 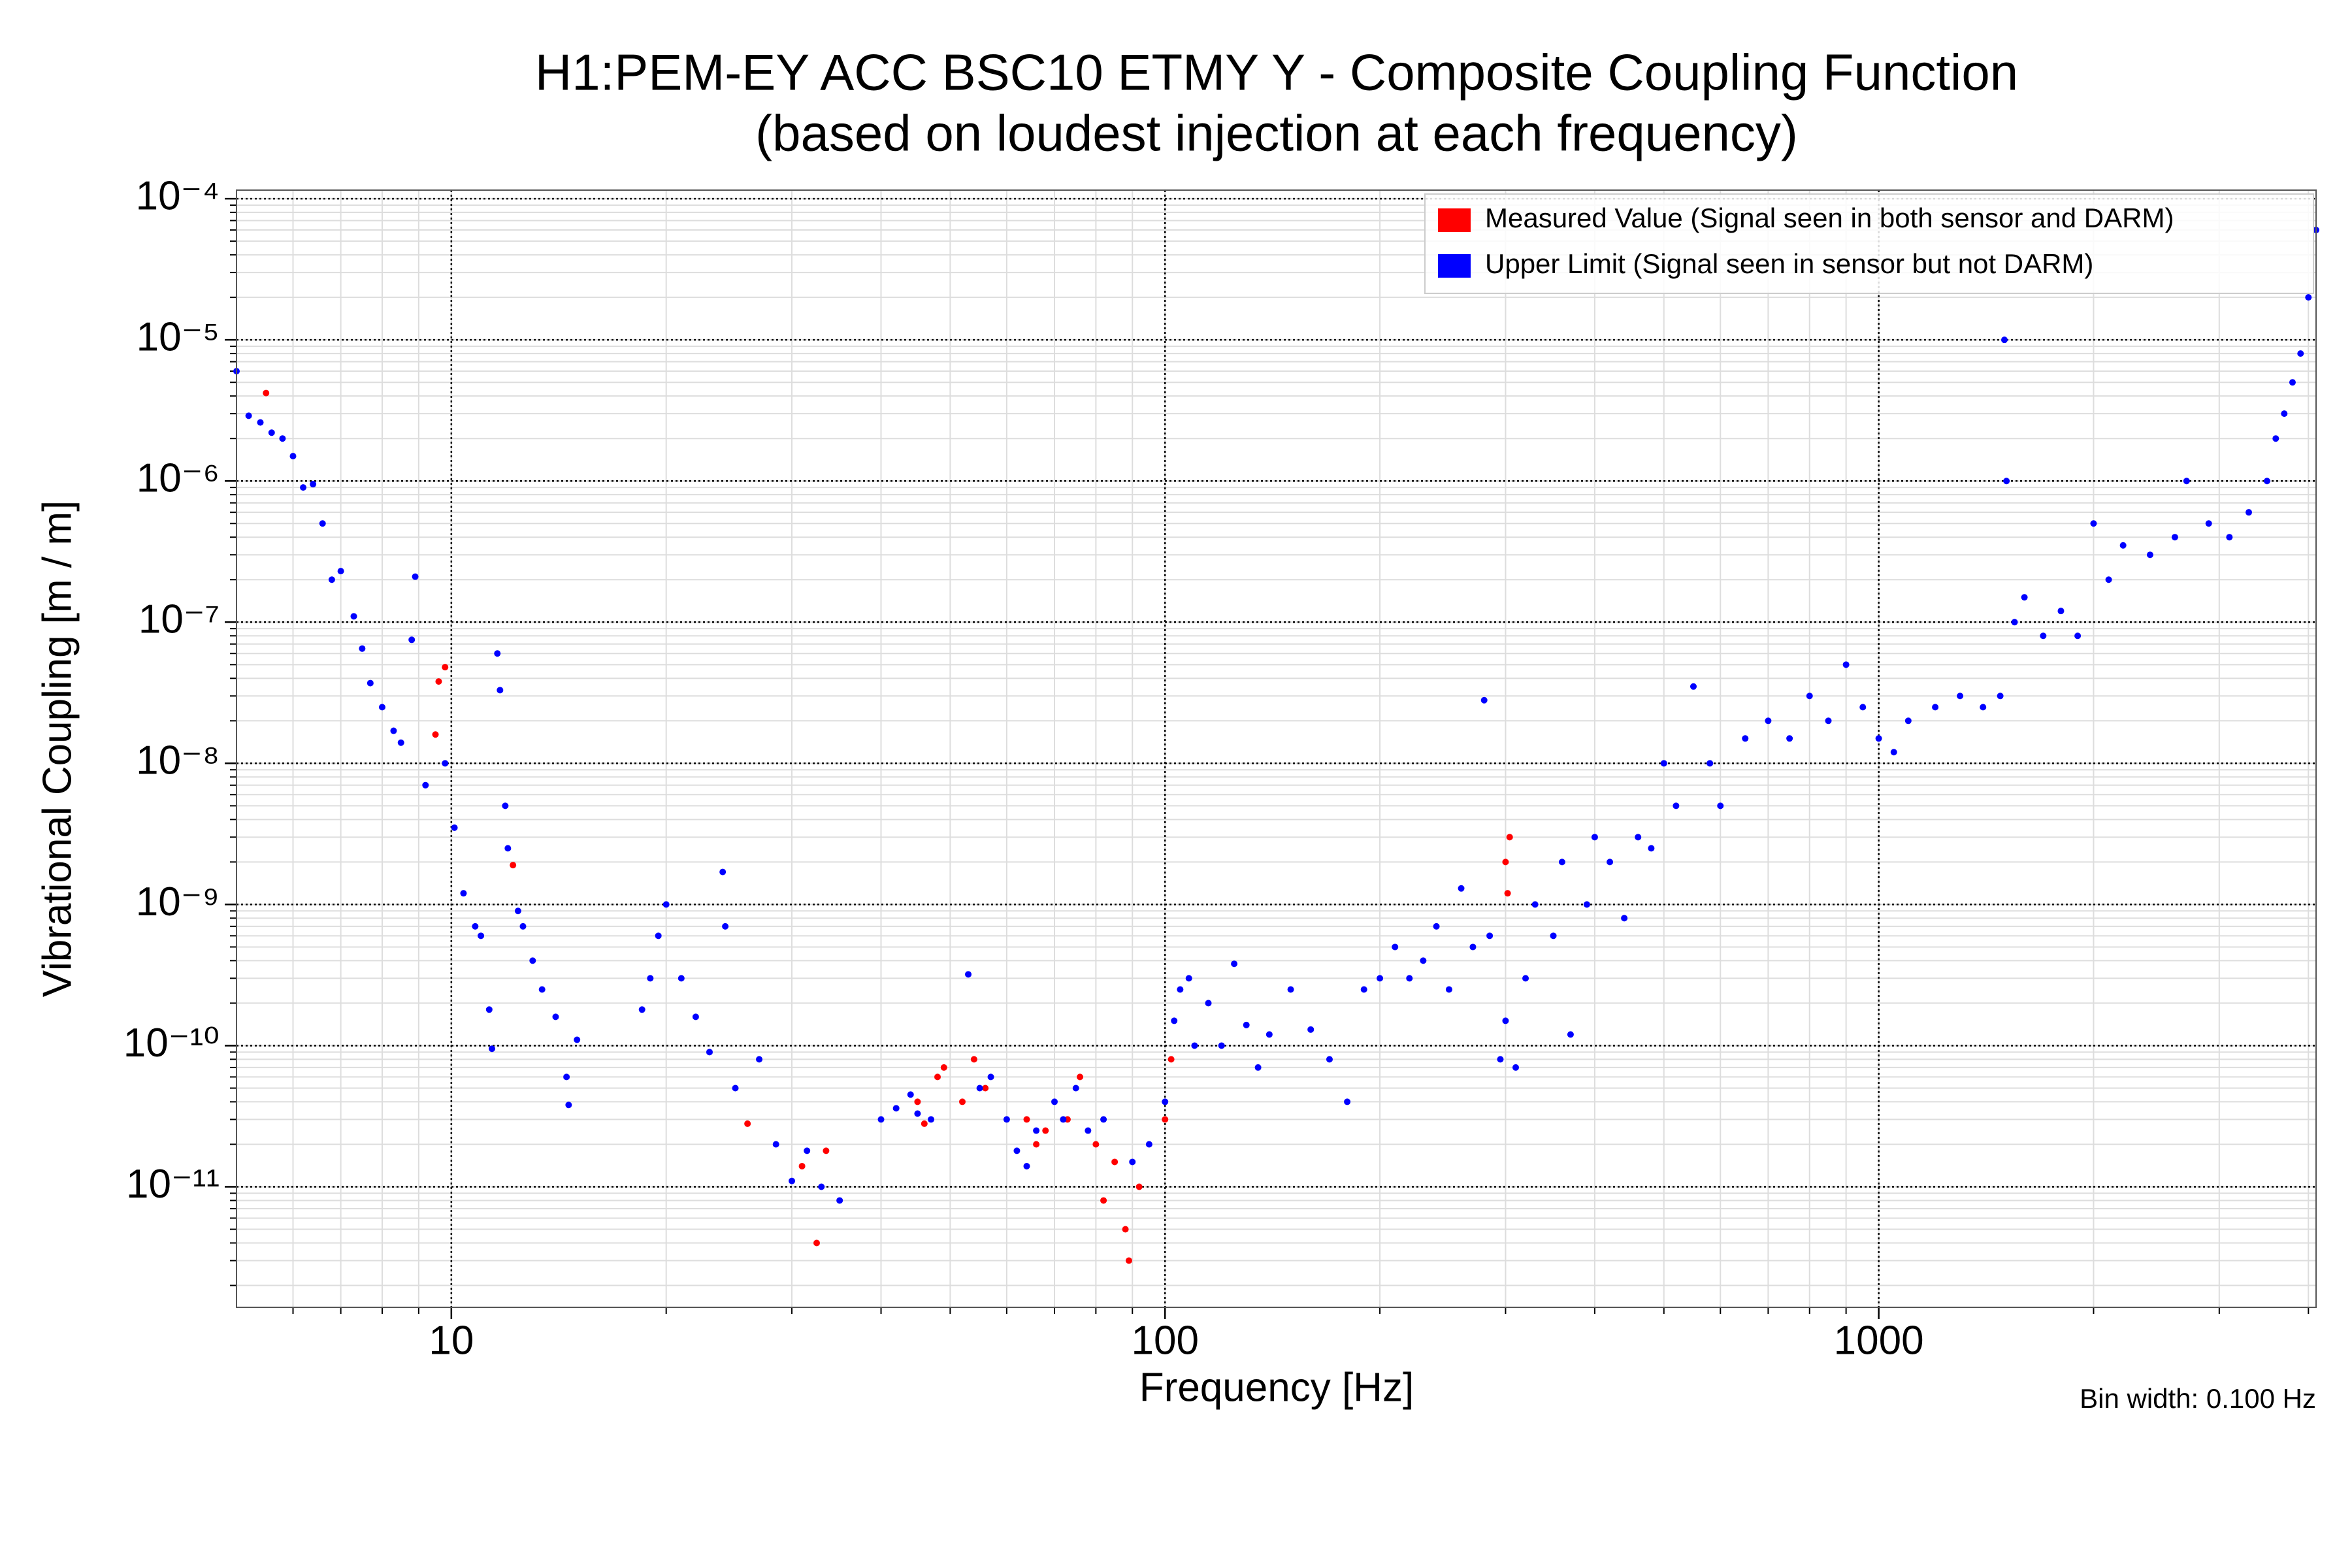 What do you see at coordinates (2198, 1398) in the screenshot?
I see `annotation: Bin width: 0.100 Hz` at bounding box center [2198, 1398].